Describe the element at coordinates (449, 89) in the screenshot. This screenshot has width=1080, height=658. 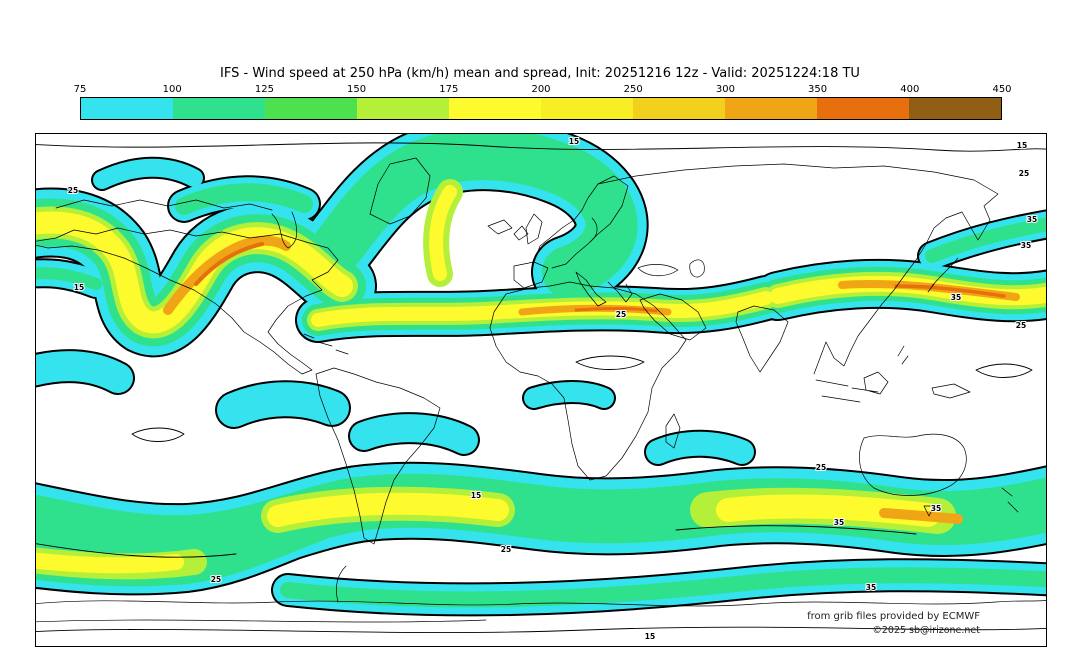
I see `colorbar-tick-label: 175` at that location.